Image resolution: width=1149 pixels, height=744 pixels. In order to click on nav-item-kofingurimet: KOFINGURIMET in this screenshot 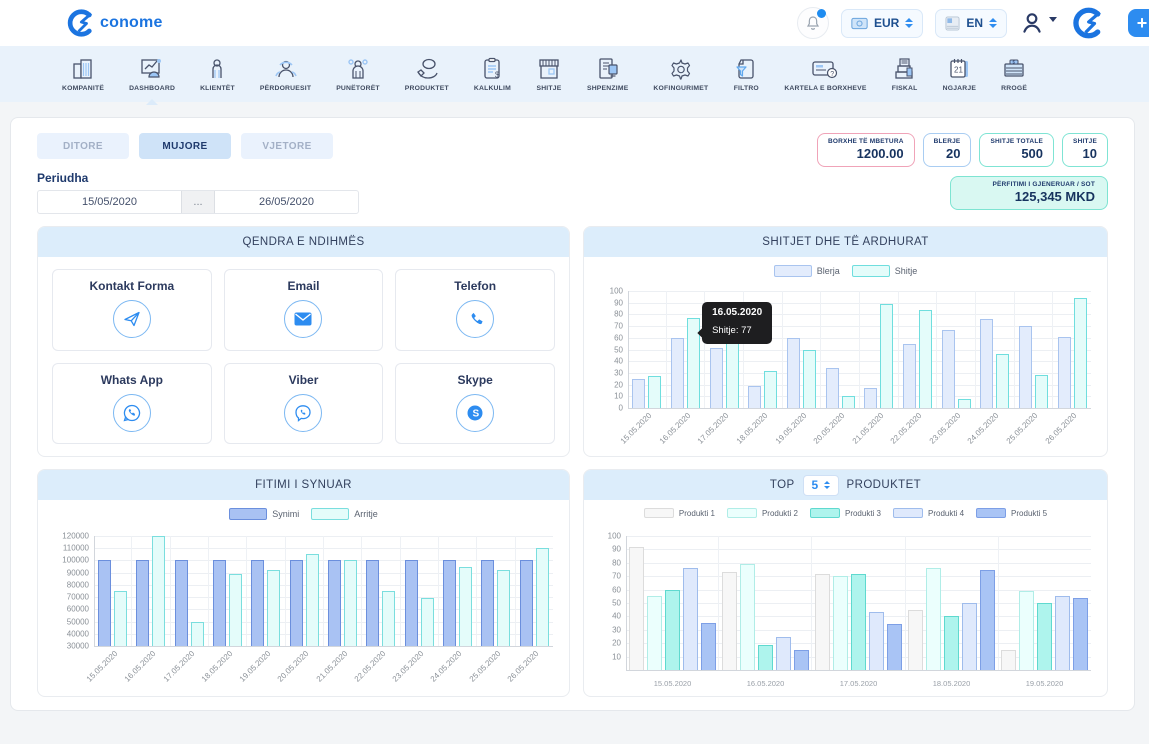, I will do `click(680, 74)`.